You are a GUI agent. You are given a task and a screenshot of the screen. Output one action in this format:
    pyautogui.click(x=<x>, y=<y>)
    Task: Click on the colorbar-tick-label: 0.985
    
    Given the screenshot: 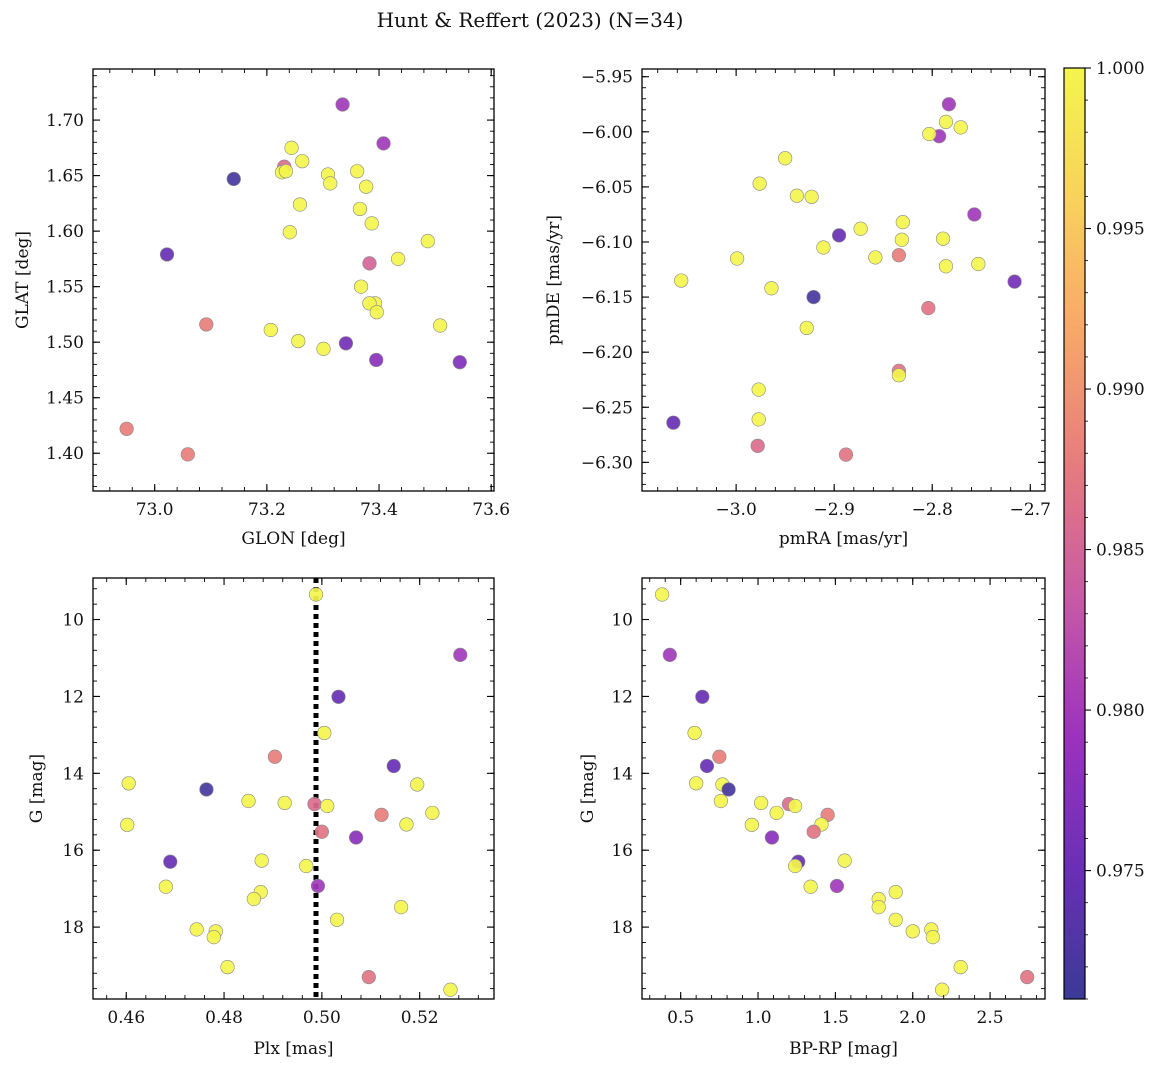 What is the action you would take?
    pyautogui.click(x=1120, y=551)
    